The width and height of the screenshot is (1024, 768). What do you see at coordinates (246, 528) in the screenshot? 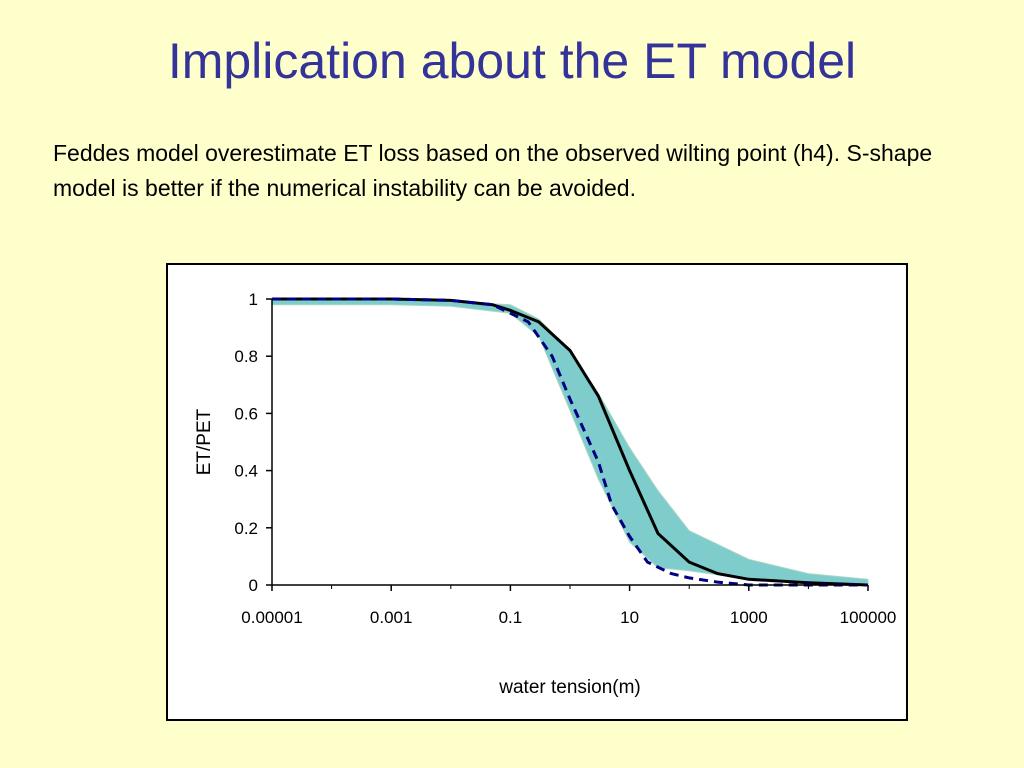
I see `y-tick-label: 0.2` at bounding box center [246, 528].